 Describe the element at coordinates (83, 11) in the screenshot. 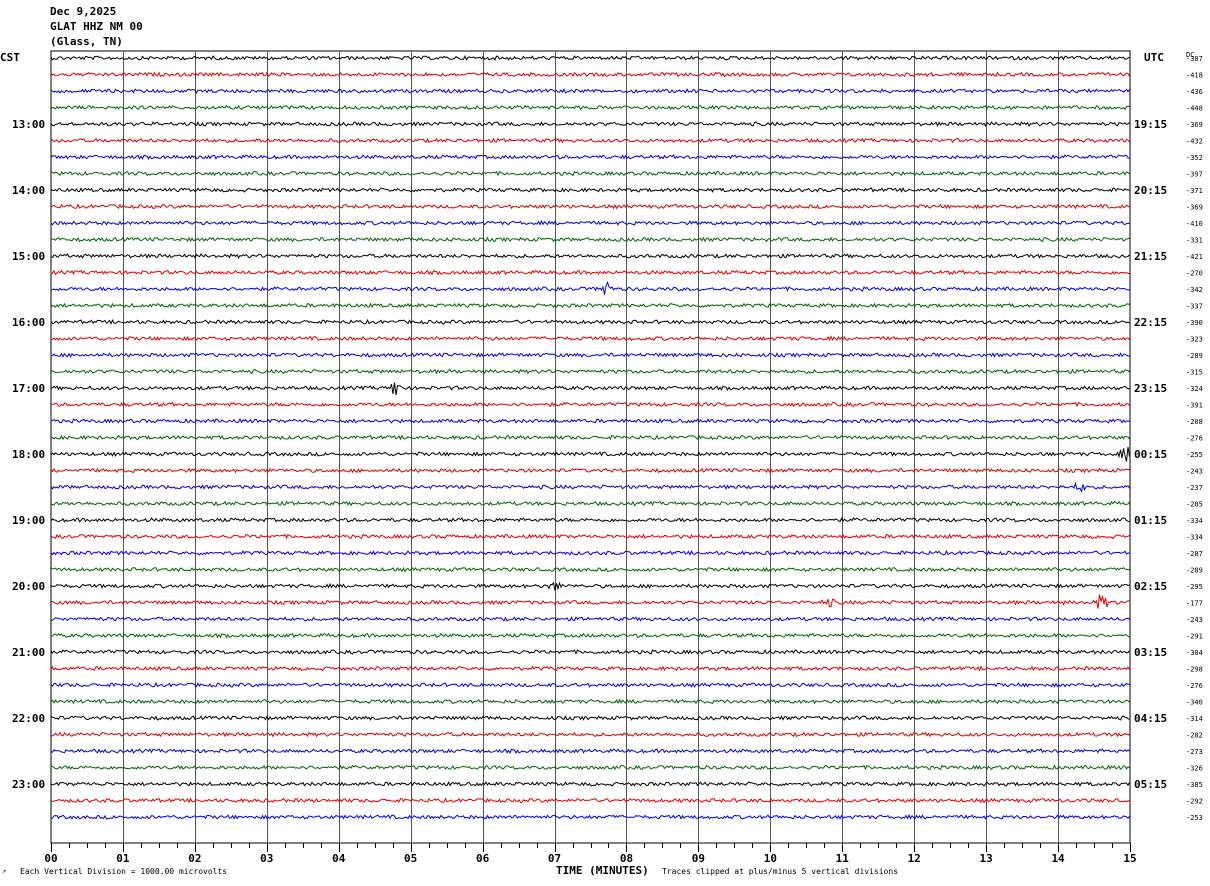

I see `header-date: Dec 9,2025` at that location.